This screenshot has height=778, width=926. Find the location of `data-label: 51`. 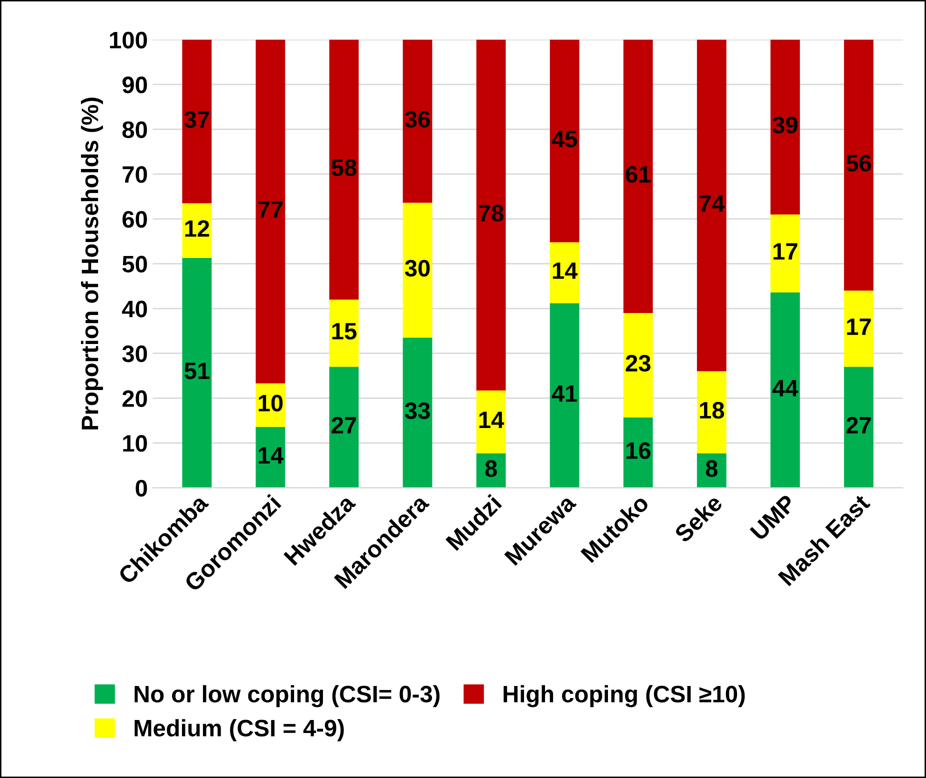

data-label: 51 is located at coordinates (197, 371).